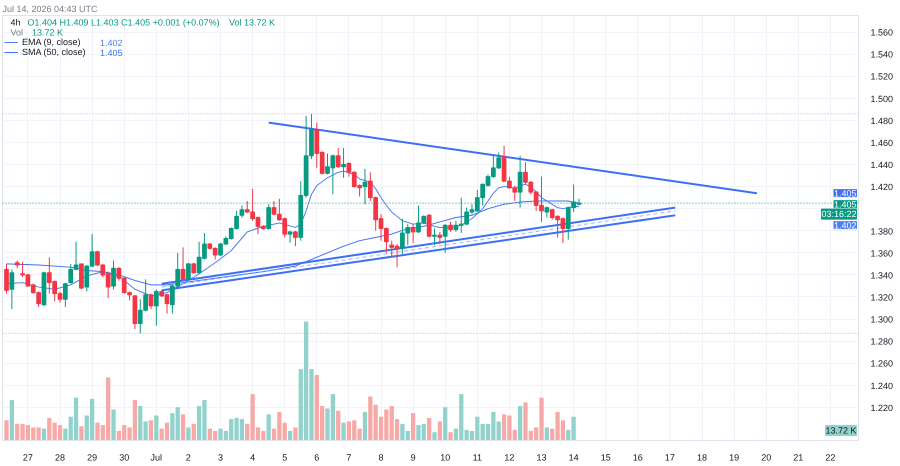 Image resolution: width=900 pixels, height=466 pixels. Describe the element at coordinates (317, 457) in the screenshot. I see `x-tick-label: 6` at that location.